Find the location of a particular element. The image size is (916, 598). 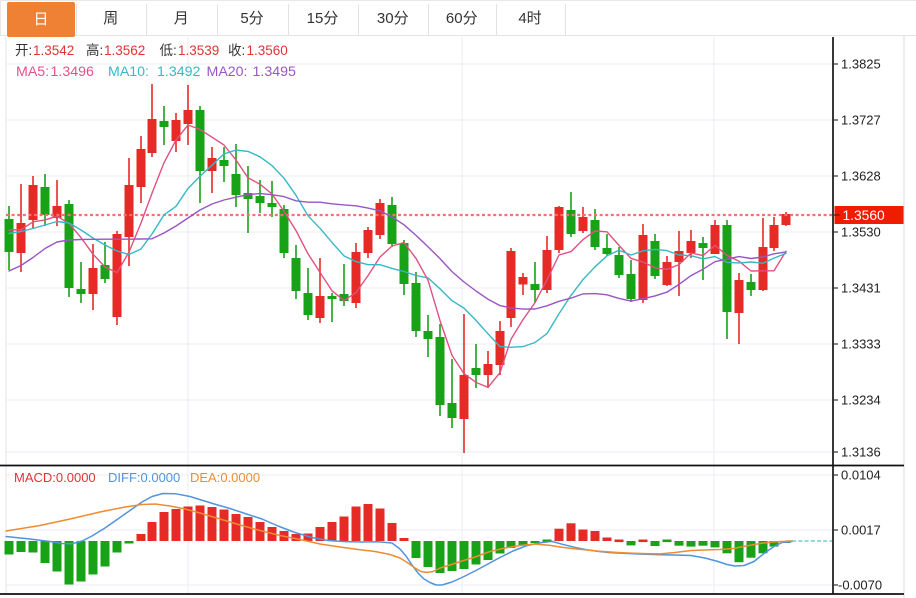

svg-text: 1.3727 is located at coordinates (861, 120).